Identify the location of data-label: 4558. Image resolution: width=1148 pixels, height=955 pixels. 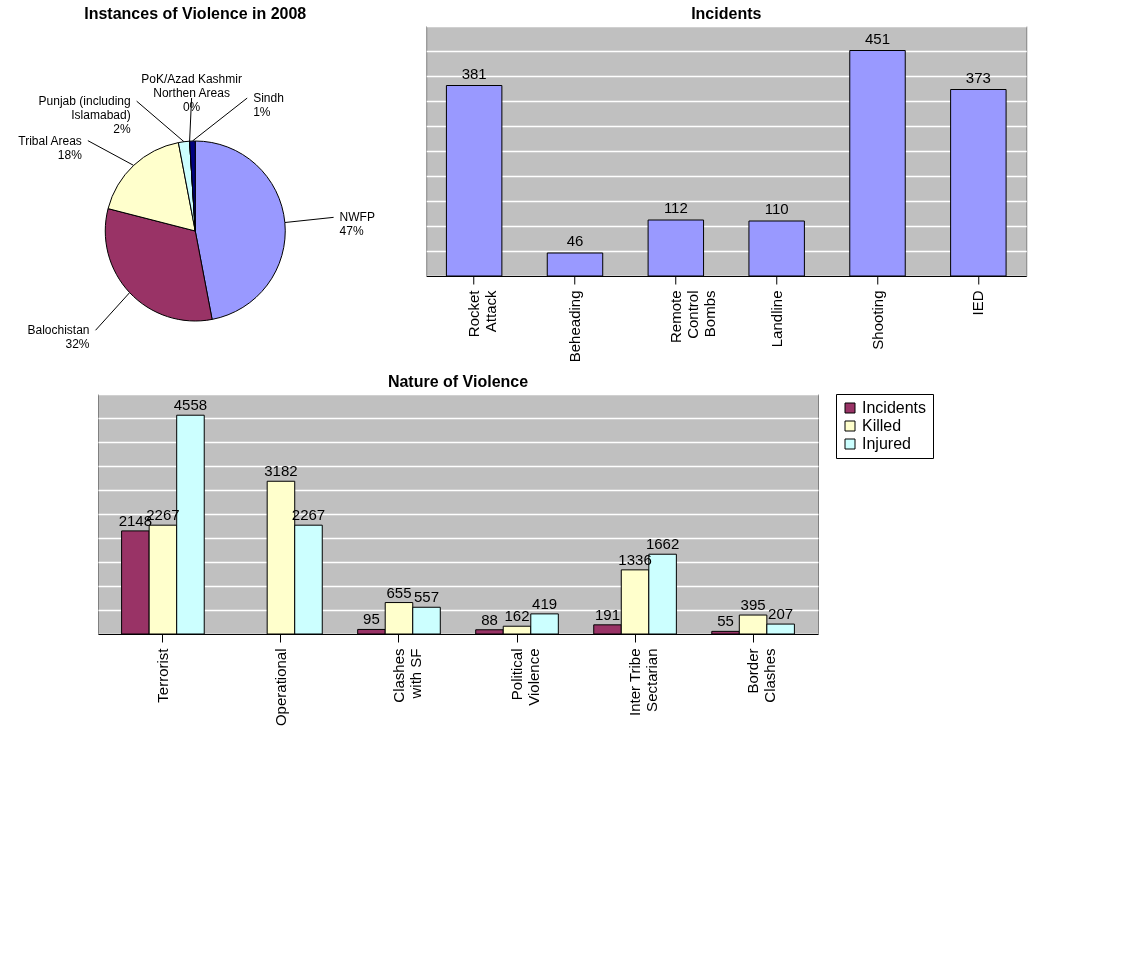
(190, 405).